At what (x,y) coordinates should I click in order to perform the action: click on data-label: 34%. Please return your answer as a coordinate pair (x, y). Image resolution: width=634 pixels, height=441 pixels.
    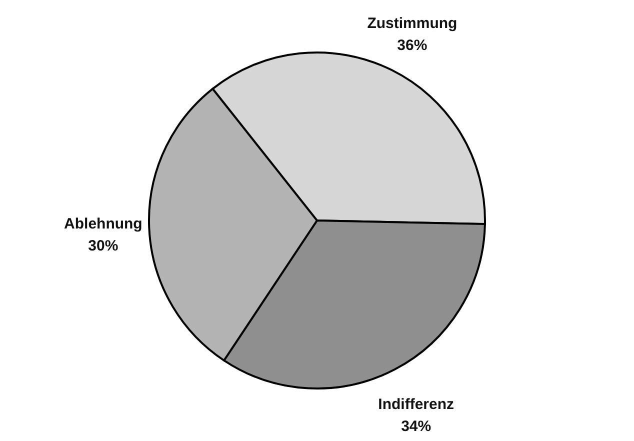
    Looking at the image, I should click on (416, 427).